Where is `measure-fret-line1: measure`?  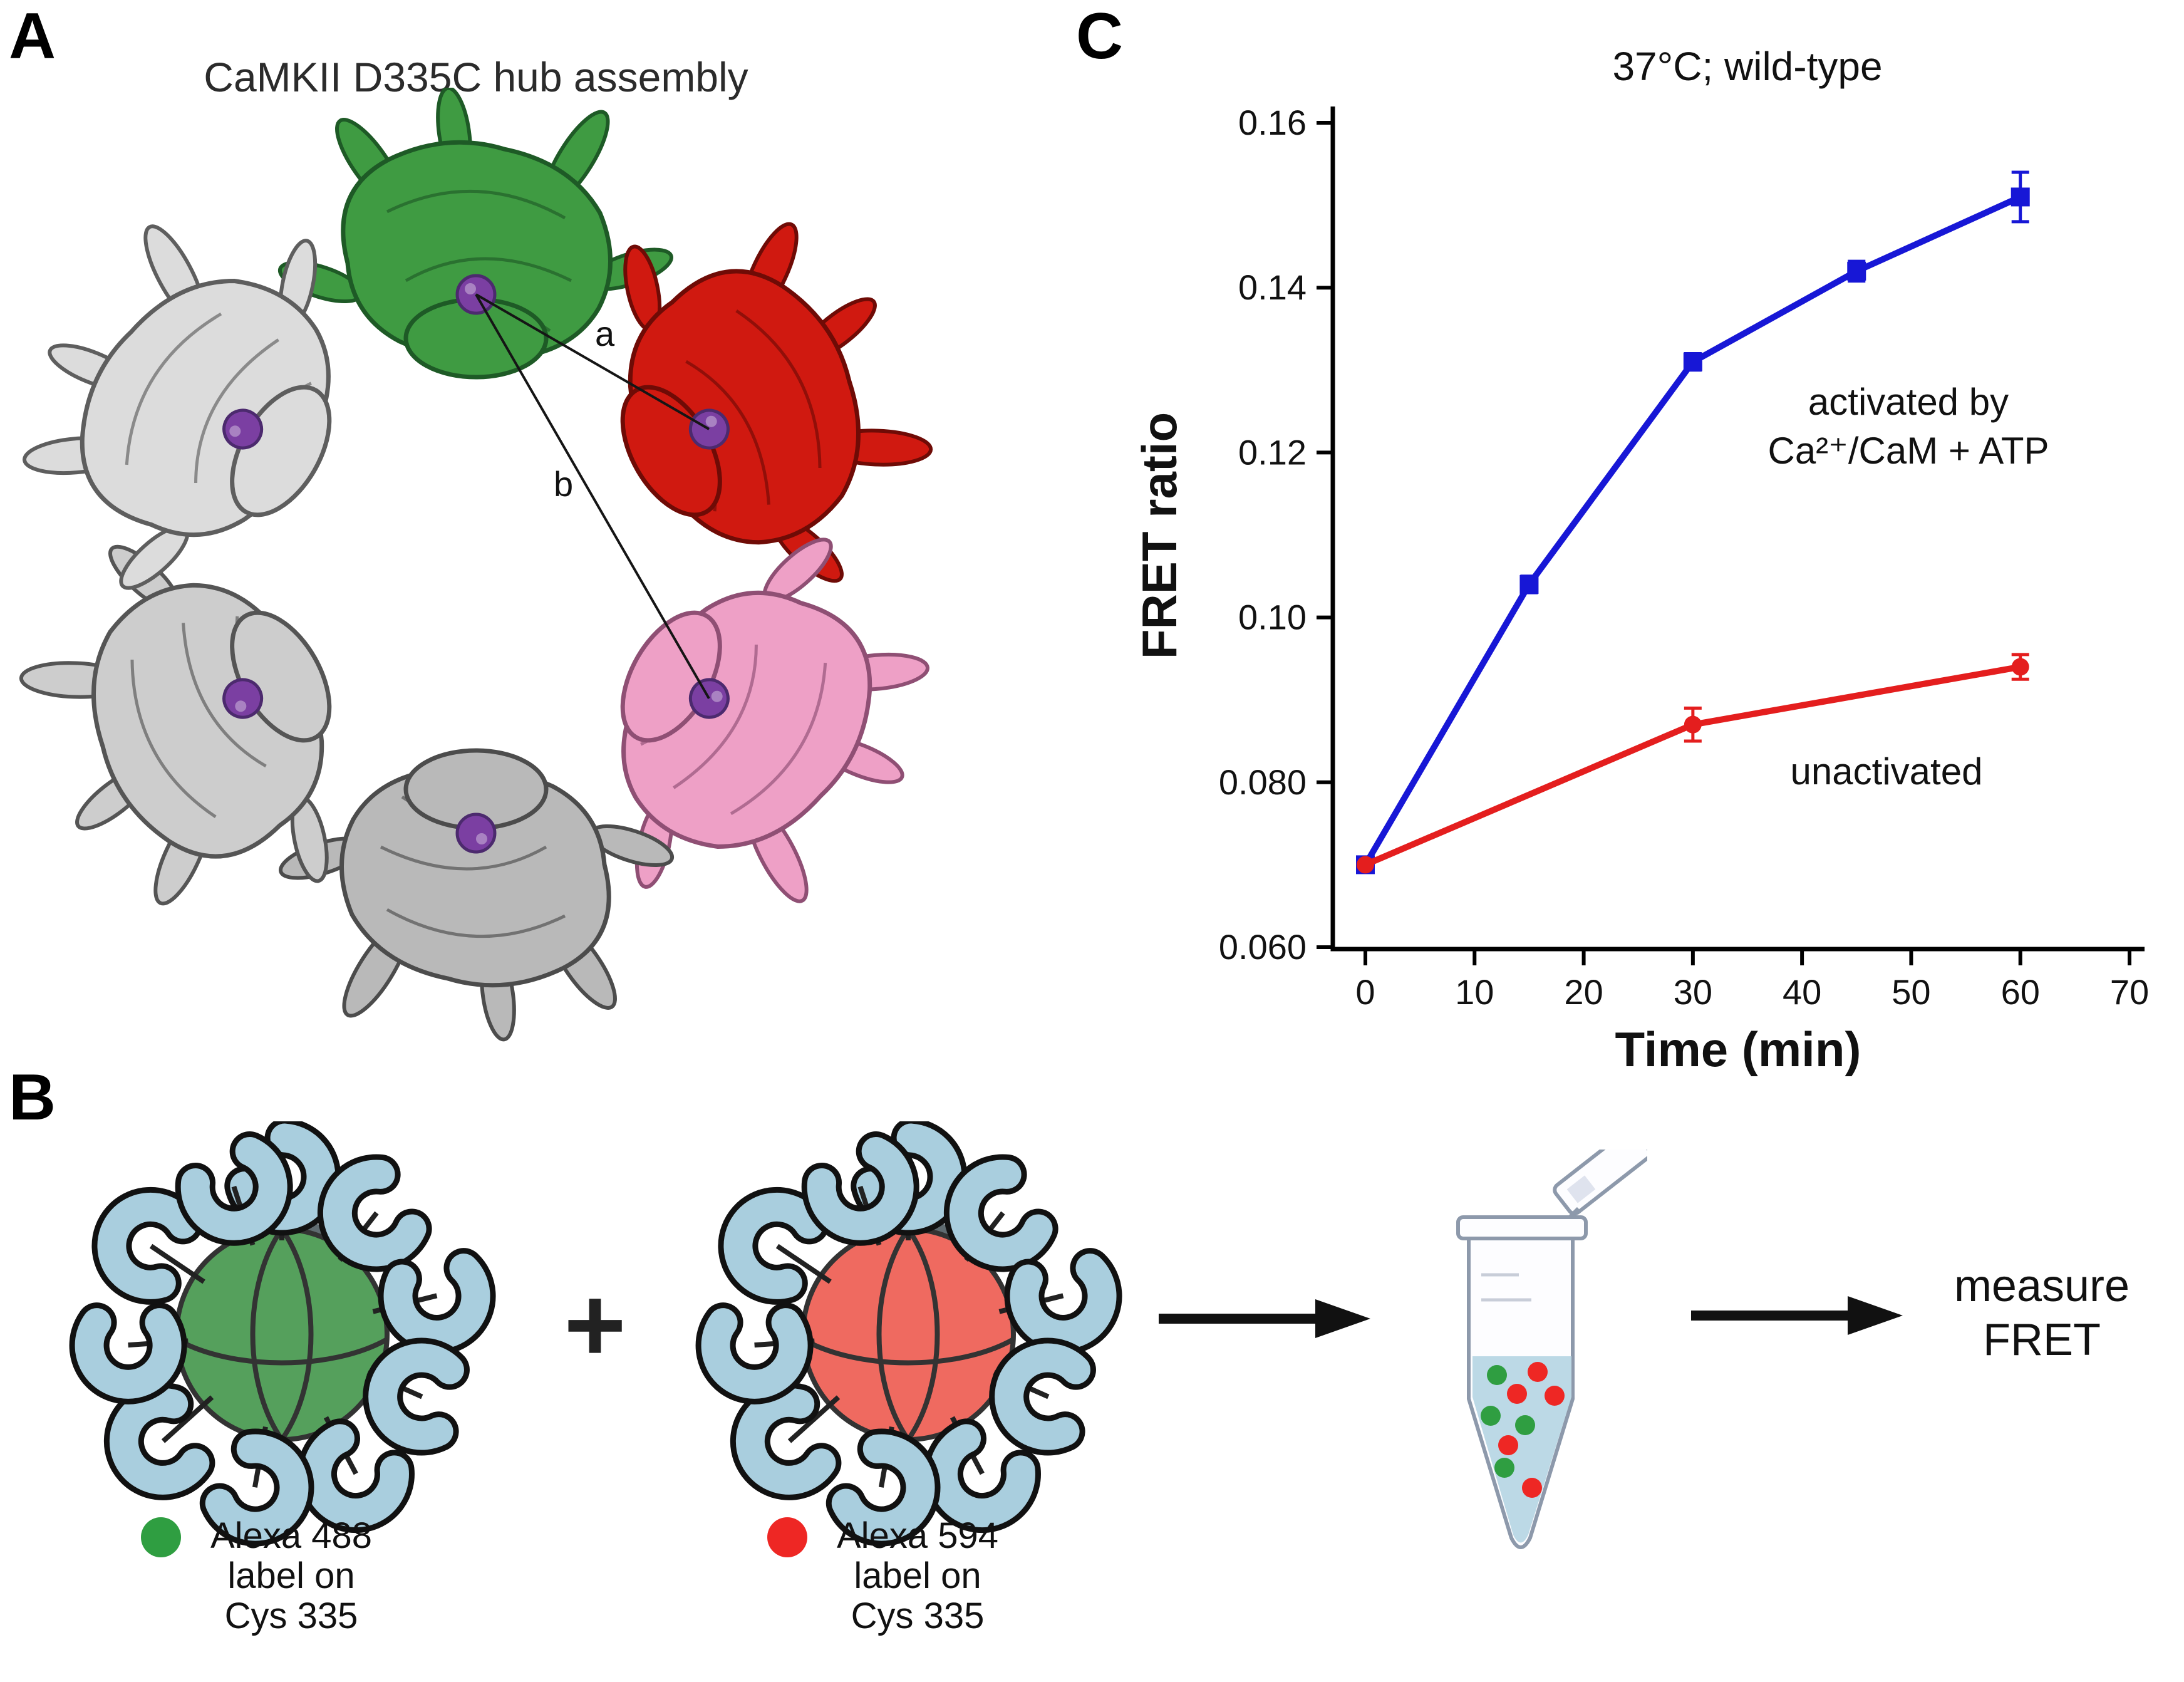
measure-fret-line1: measure is located at coordinates (2042, 1286).